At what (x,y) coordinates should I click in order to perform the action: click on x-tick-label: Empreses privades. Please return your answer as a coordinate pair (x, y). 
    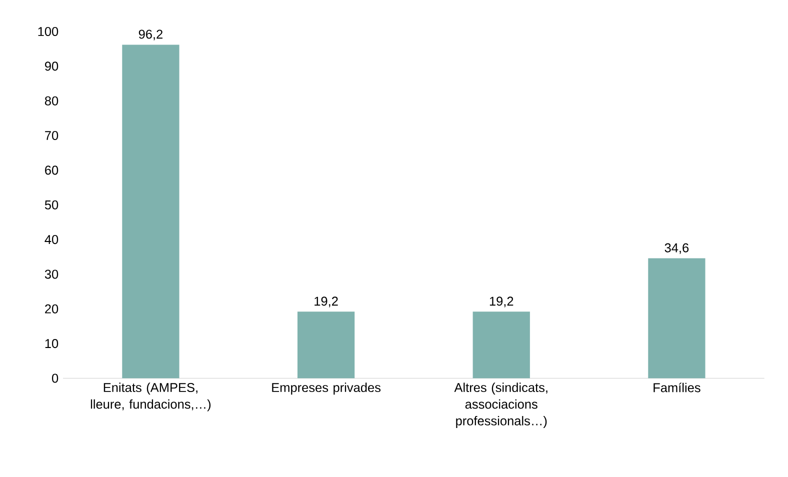
    Looking at the image, I should click on (326, 388).